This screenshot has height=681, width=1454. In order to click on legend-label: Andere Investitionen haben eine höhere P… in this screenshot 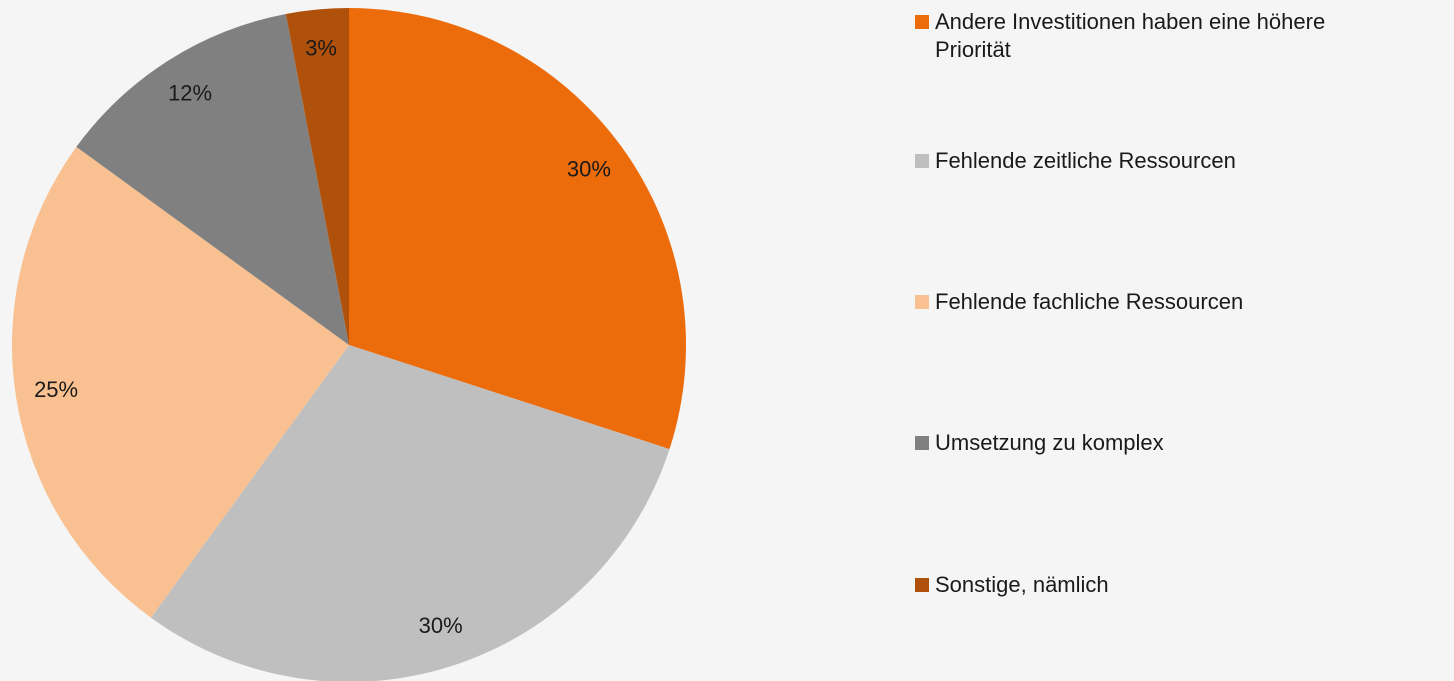, I will do `click(1130, 35)`.